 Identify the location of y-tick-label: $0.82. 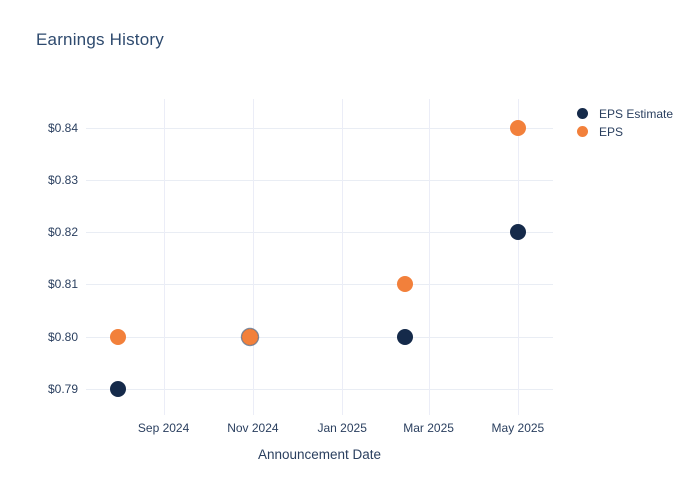
(62, 232).